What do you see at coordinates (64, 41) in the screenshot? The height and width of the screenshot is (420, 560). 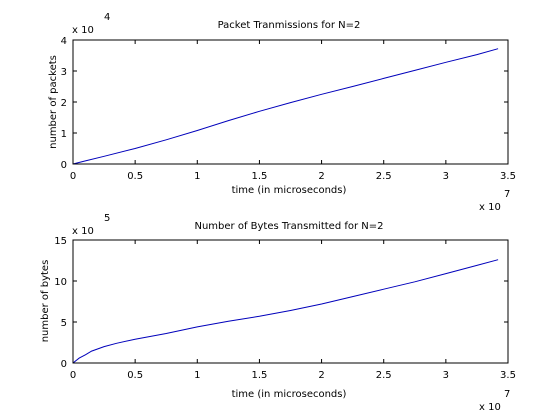 I see `y-tick-label: 4` at bounding box center [64, 41].